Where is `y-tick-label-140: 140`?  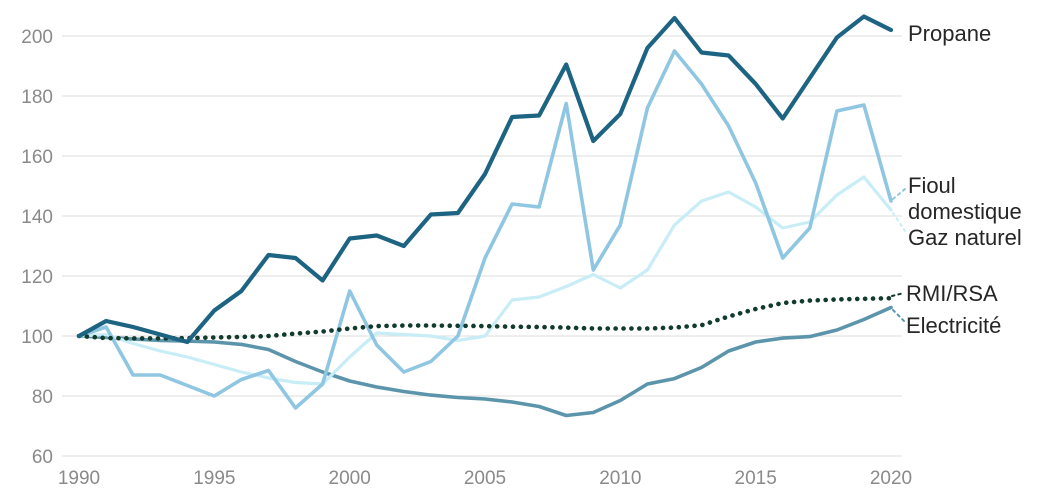
y-tick-label-140: 140 is located at coordinates (37, 217).